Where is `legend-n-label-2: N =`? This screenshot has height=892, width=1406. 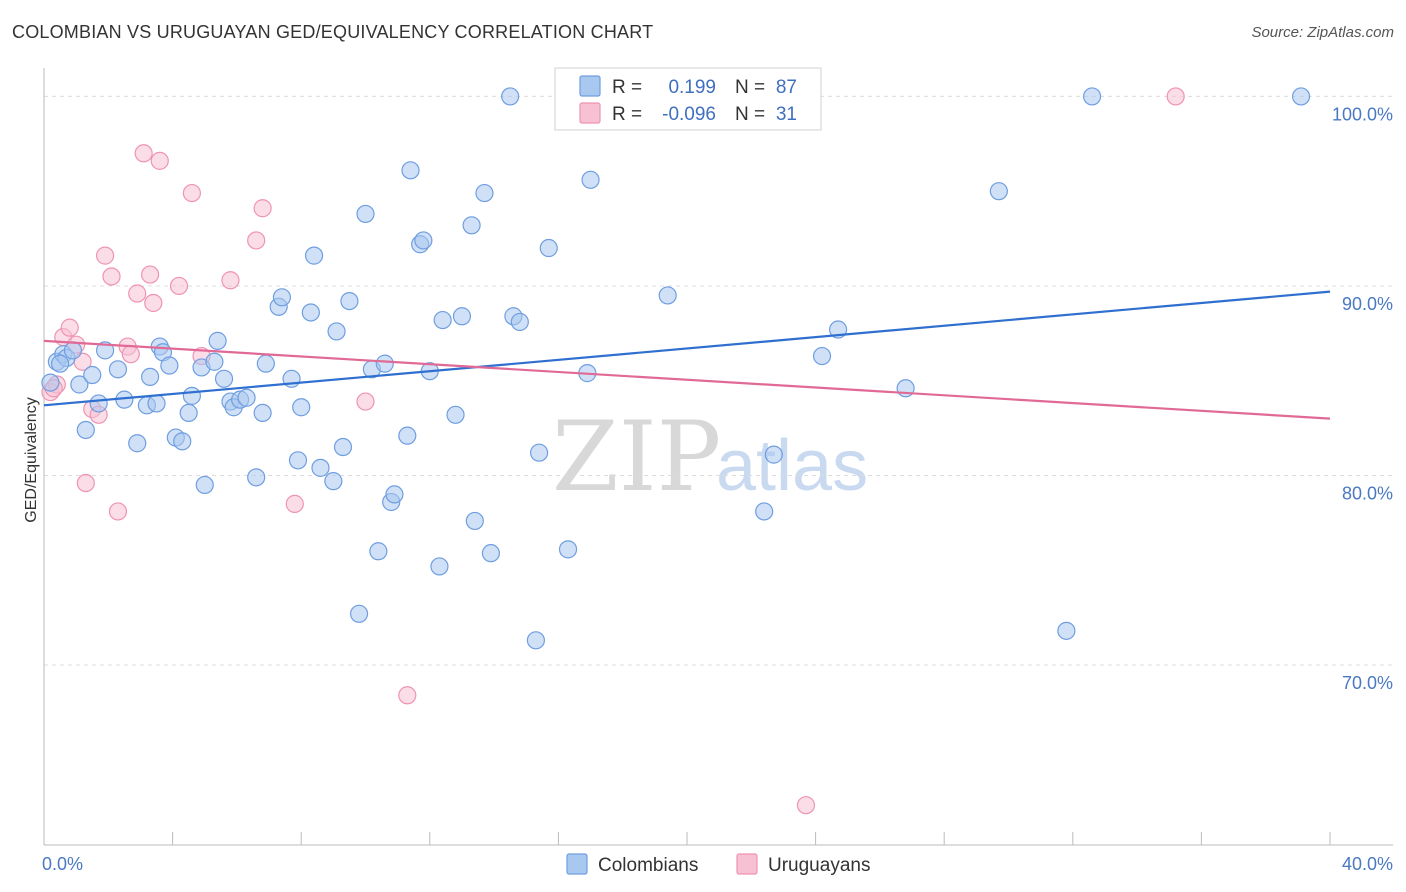 legend-n-label-2: N = is located at coordinates (750, 114).